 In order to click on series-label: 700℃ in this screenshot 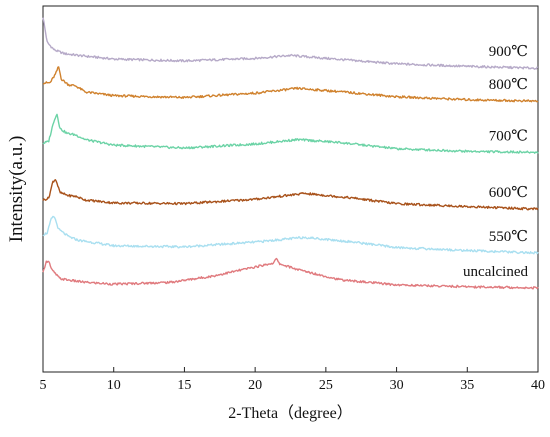, I will do `click(508, 136)`.